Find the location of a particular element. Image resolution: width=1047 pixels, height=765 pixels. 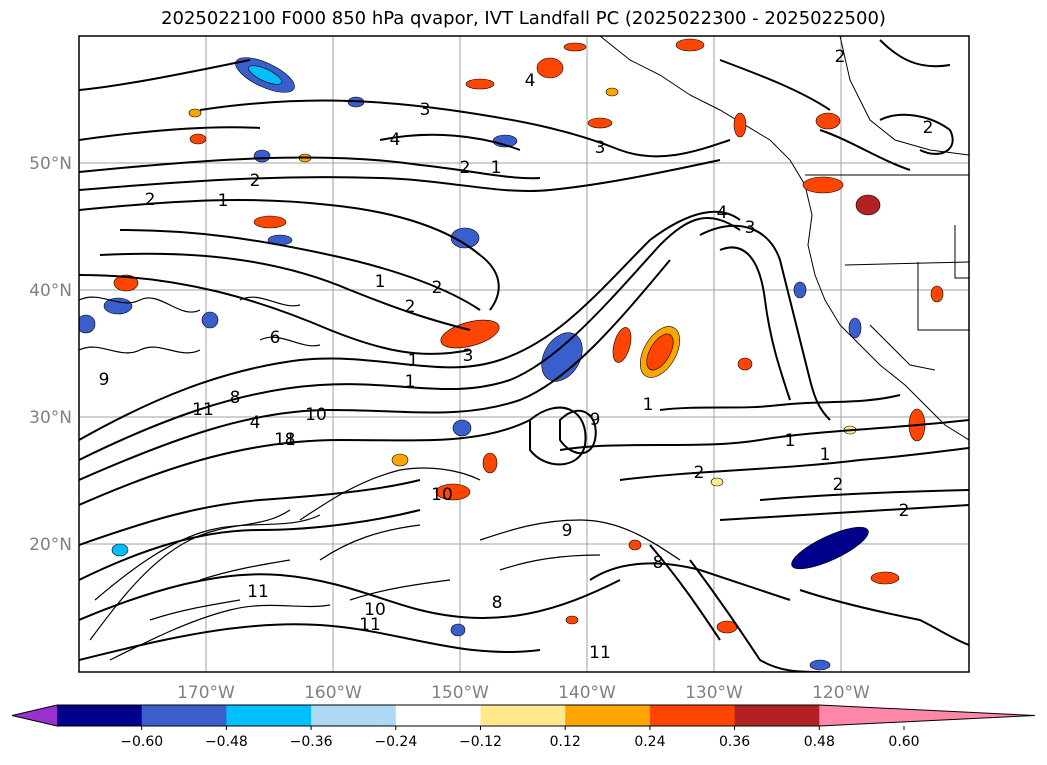

lon-label: 120°W is located at coordinates (841, 693).